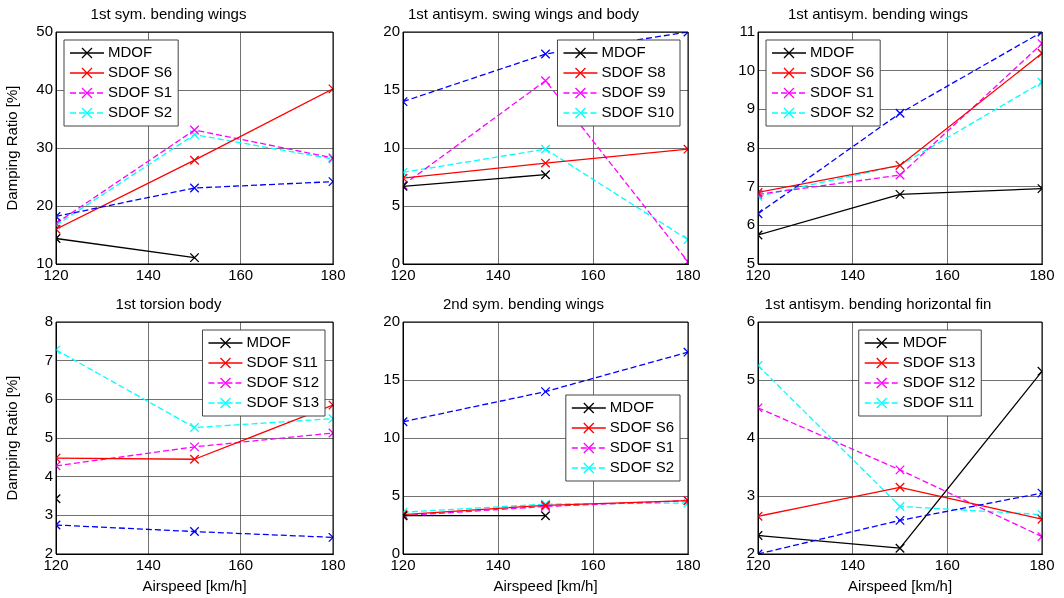 The image size is (1064, 598). What do you see at coordinates (878, 14) in the screenshot?
I see `chart-title: 1st antisym. bending wings` at bounding box center [878, 14].